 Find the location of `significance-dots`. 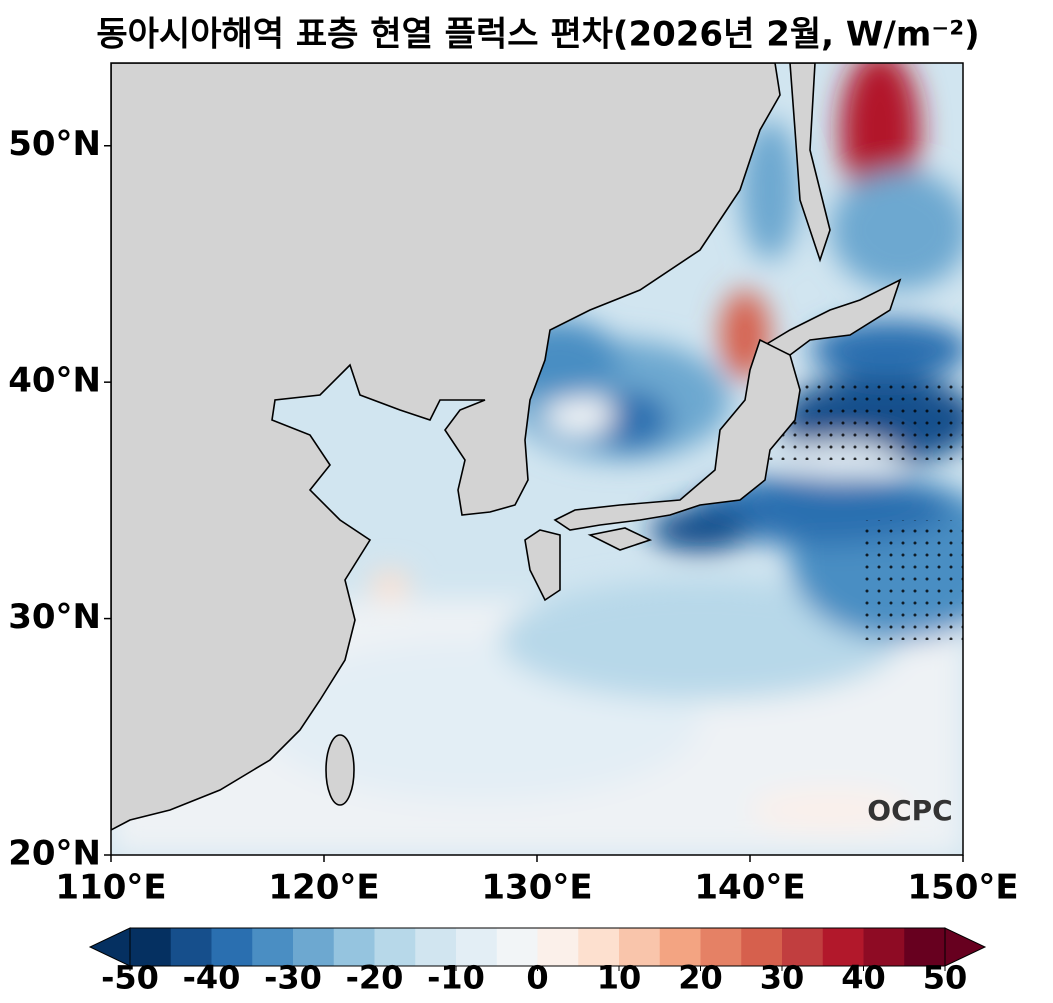

significance-dots is located at coordinates (911, 580).